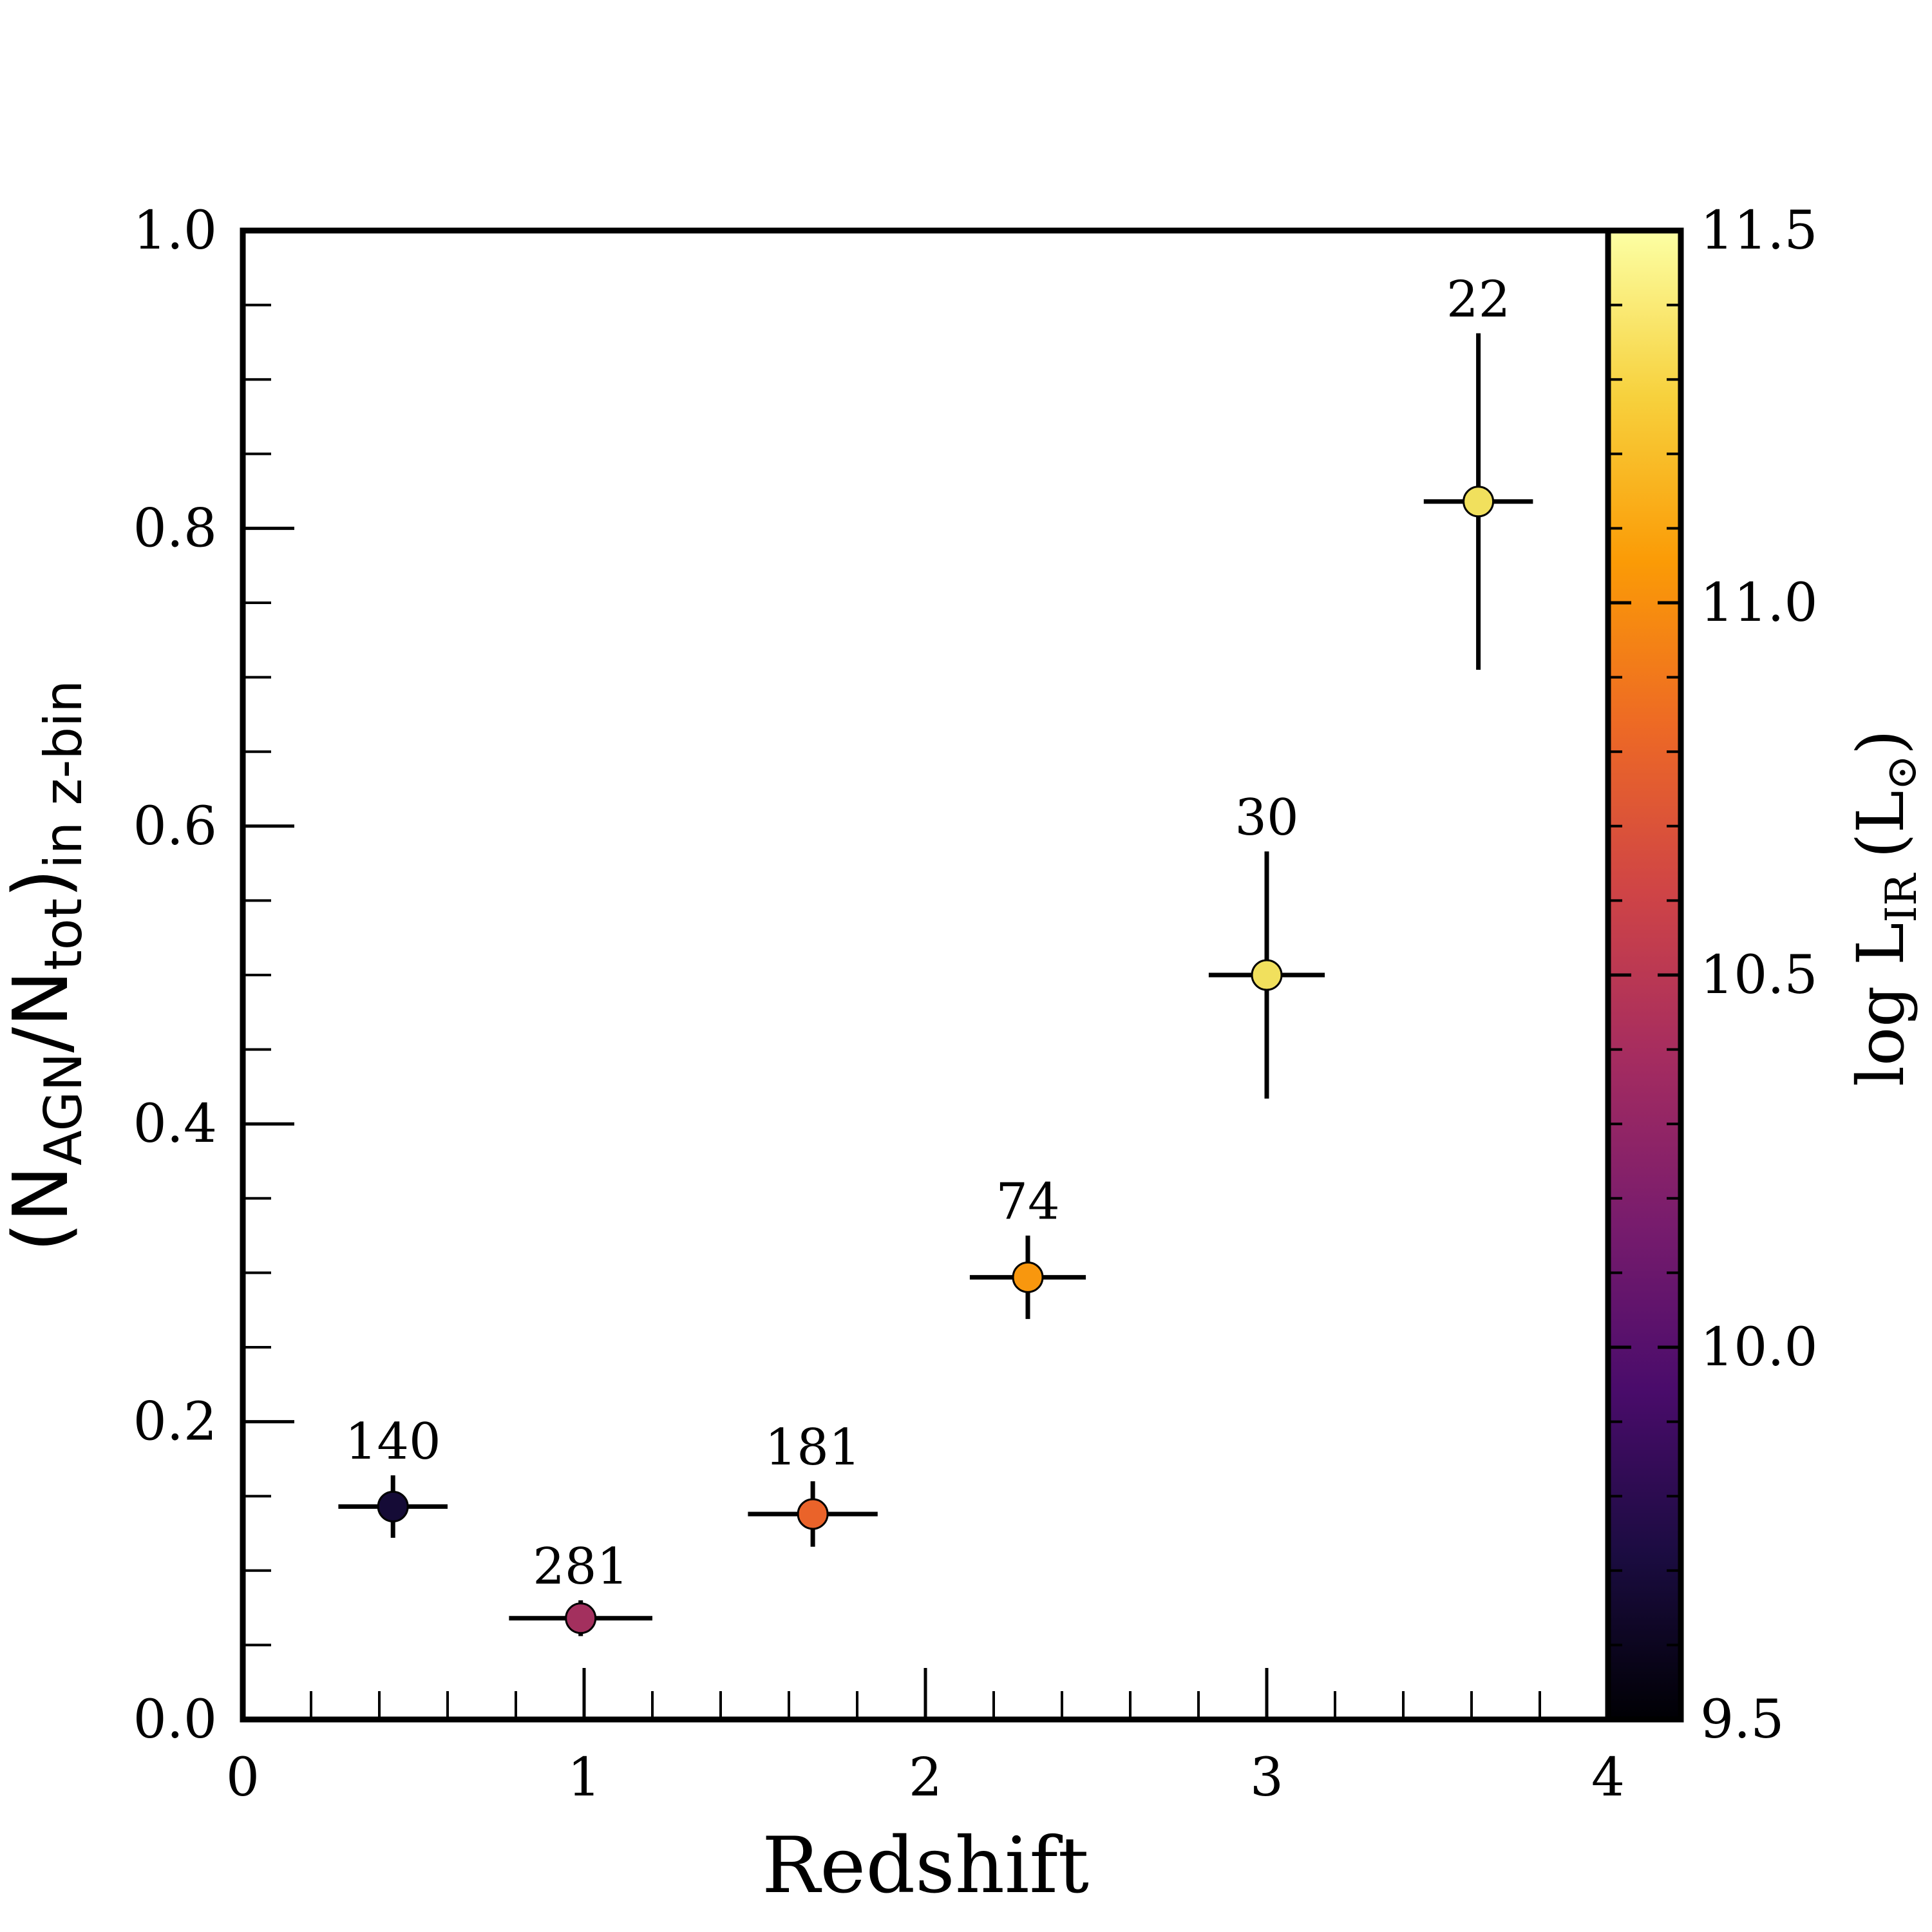 This screenshot has width=1932, height=1932. What do you see at coordinates (1266, 818) in the screenshot?
I see `count-label: 30` at bounding box center [1266, 818].